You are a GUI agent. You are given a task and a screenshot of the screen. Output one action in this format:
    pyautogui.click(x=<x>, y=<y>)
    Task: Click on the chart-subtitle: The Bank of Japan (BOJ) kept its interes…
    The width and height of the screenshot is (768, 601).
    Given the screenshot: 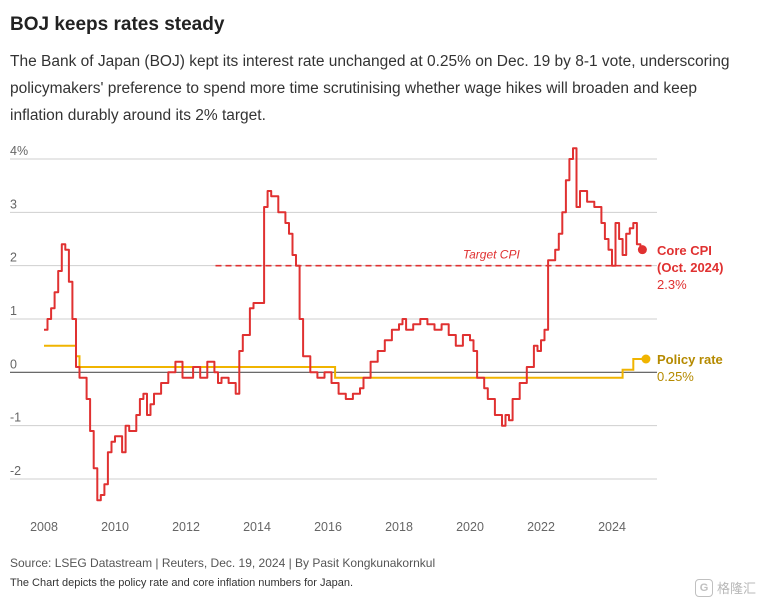 What is the action you would take?
    pyautogui.click(x=370, y=88)
    